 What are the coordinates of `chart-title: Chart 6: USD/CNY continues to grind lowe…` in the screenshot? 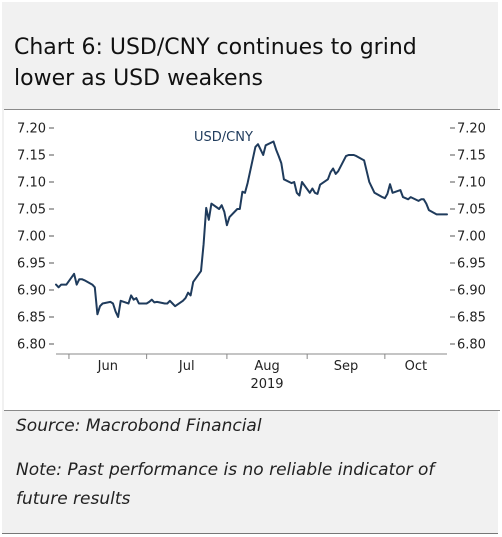 It's located at (254, 63).